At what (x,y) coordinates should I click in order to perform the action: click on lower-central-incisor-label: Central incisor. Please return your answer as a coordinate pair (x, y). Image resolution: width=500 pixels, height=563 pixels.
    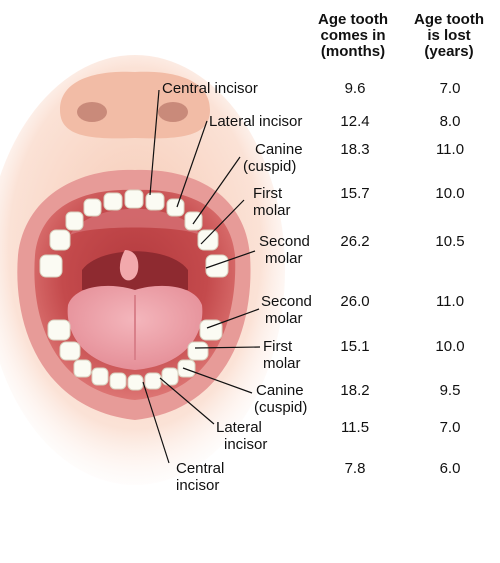
    Looking at the image, I should click on (200, 477).